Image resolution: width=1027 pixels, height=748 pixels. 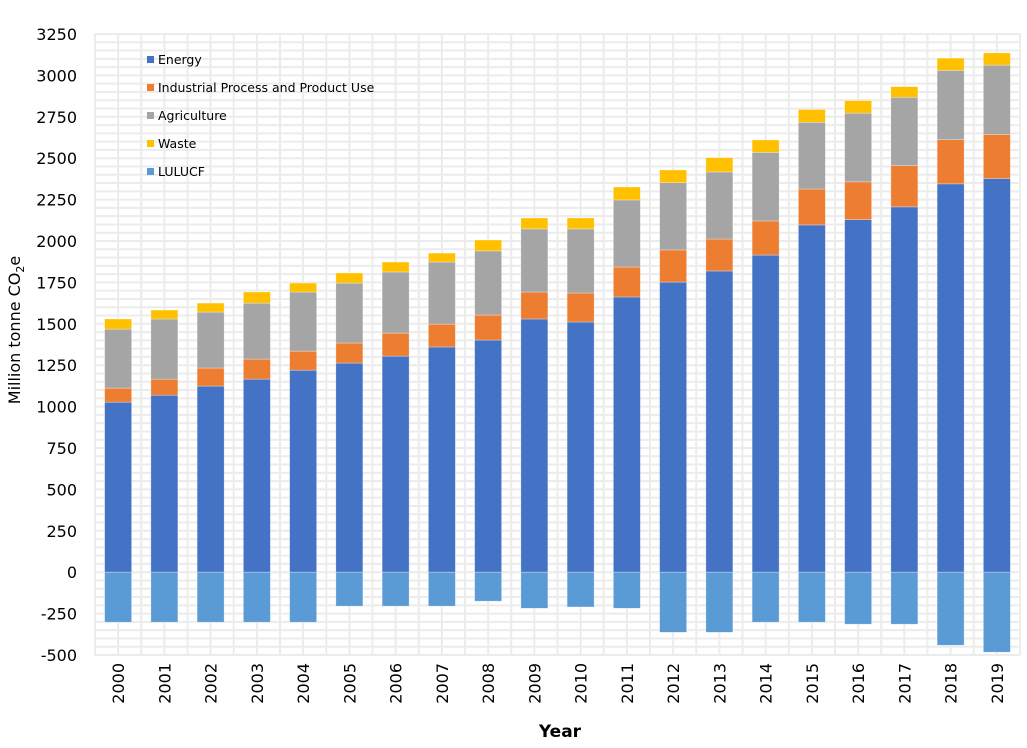 I want to click on bar-waste-2004, so click(x=303, y=287).